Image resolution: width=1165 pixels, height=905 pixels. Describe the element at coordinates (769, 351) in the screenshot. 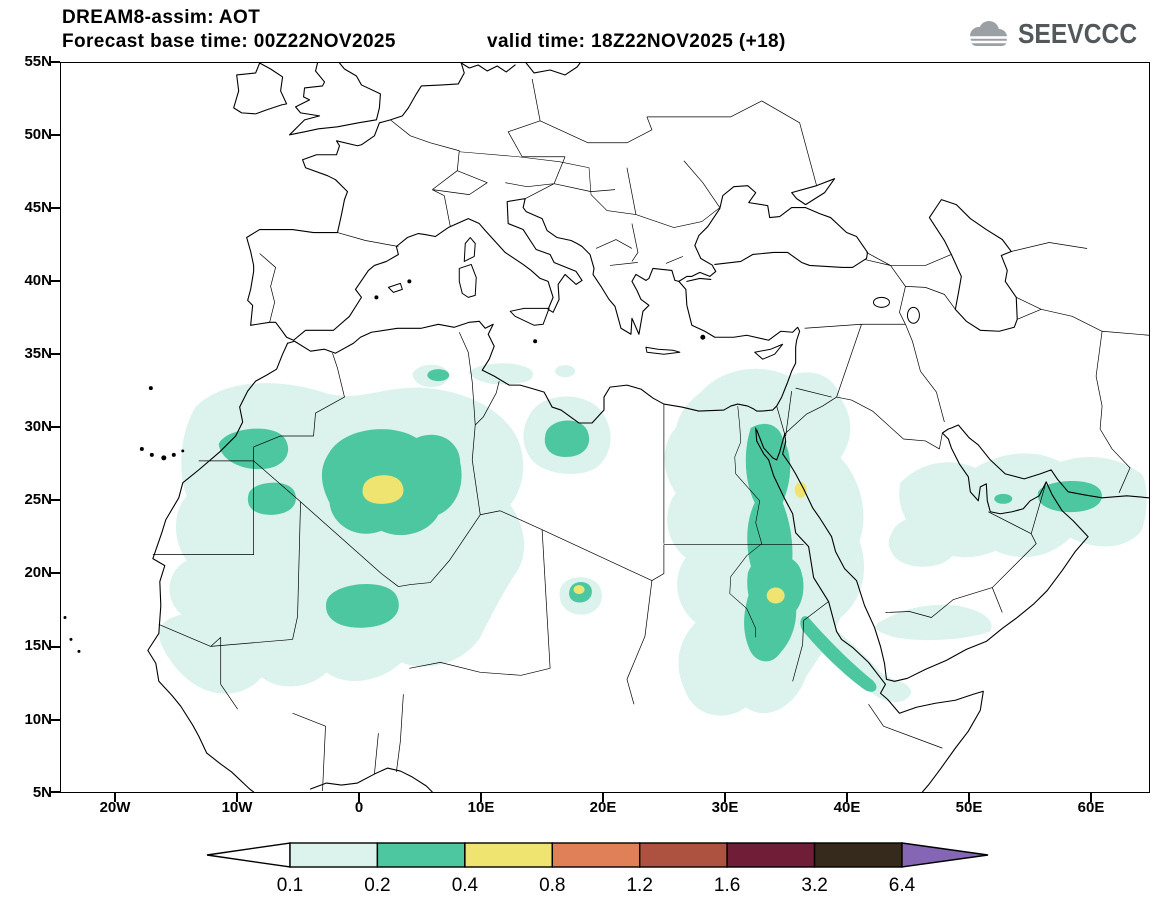

I see `cyprus-island` at that location.